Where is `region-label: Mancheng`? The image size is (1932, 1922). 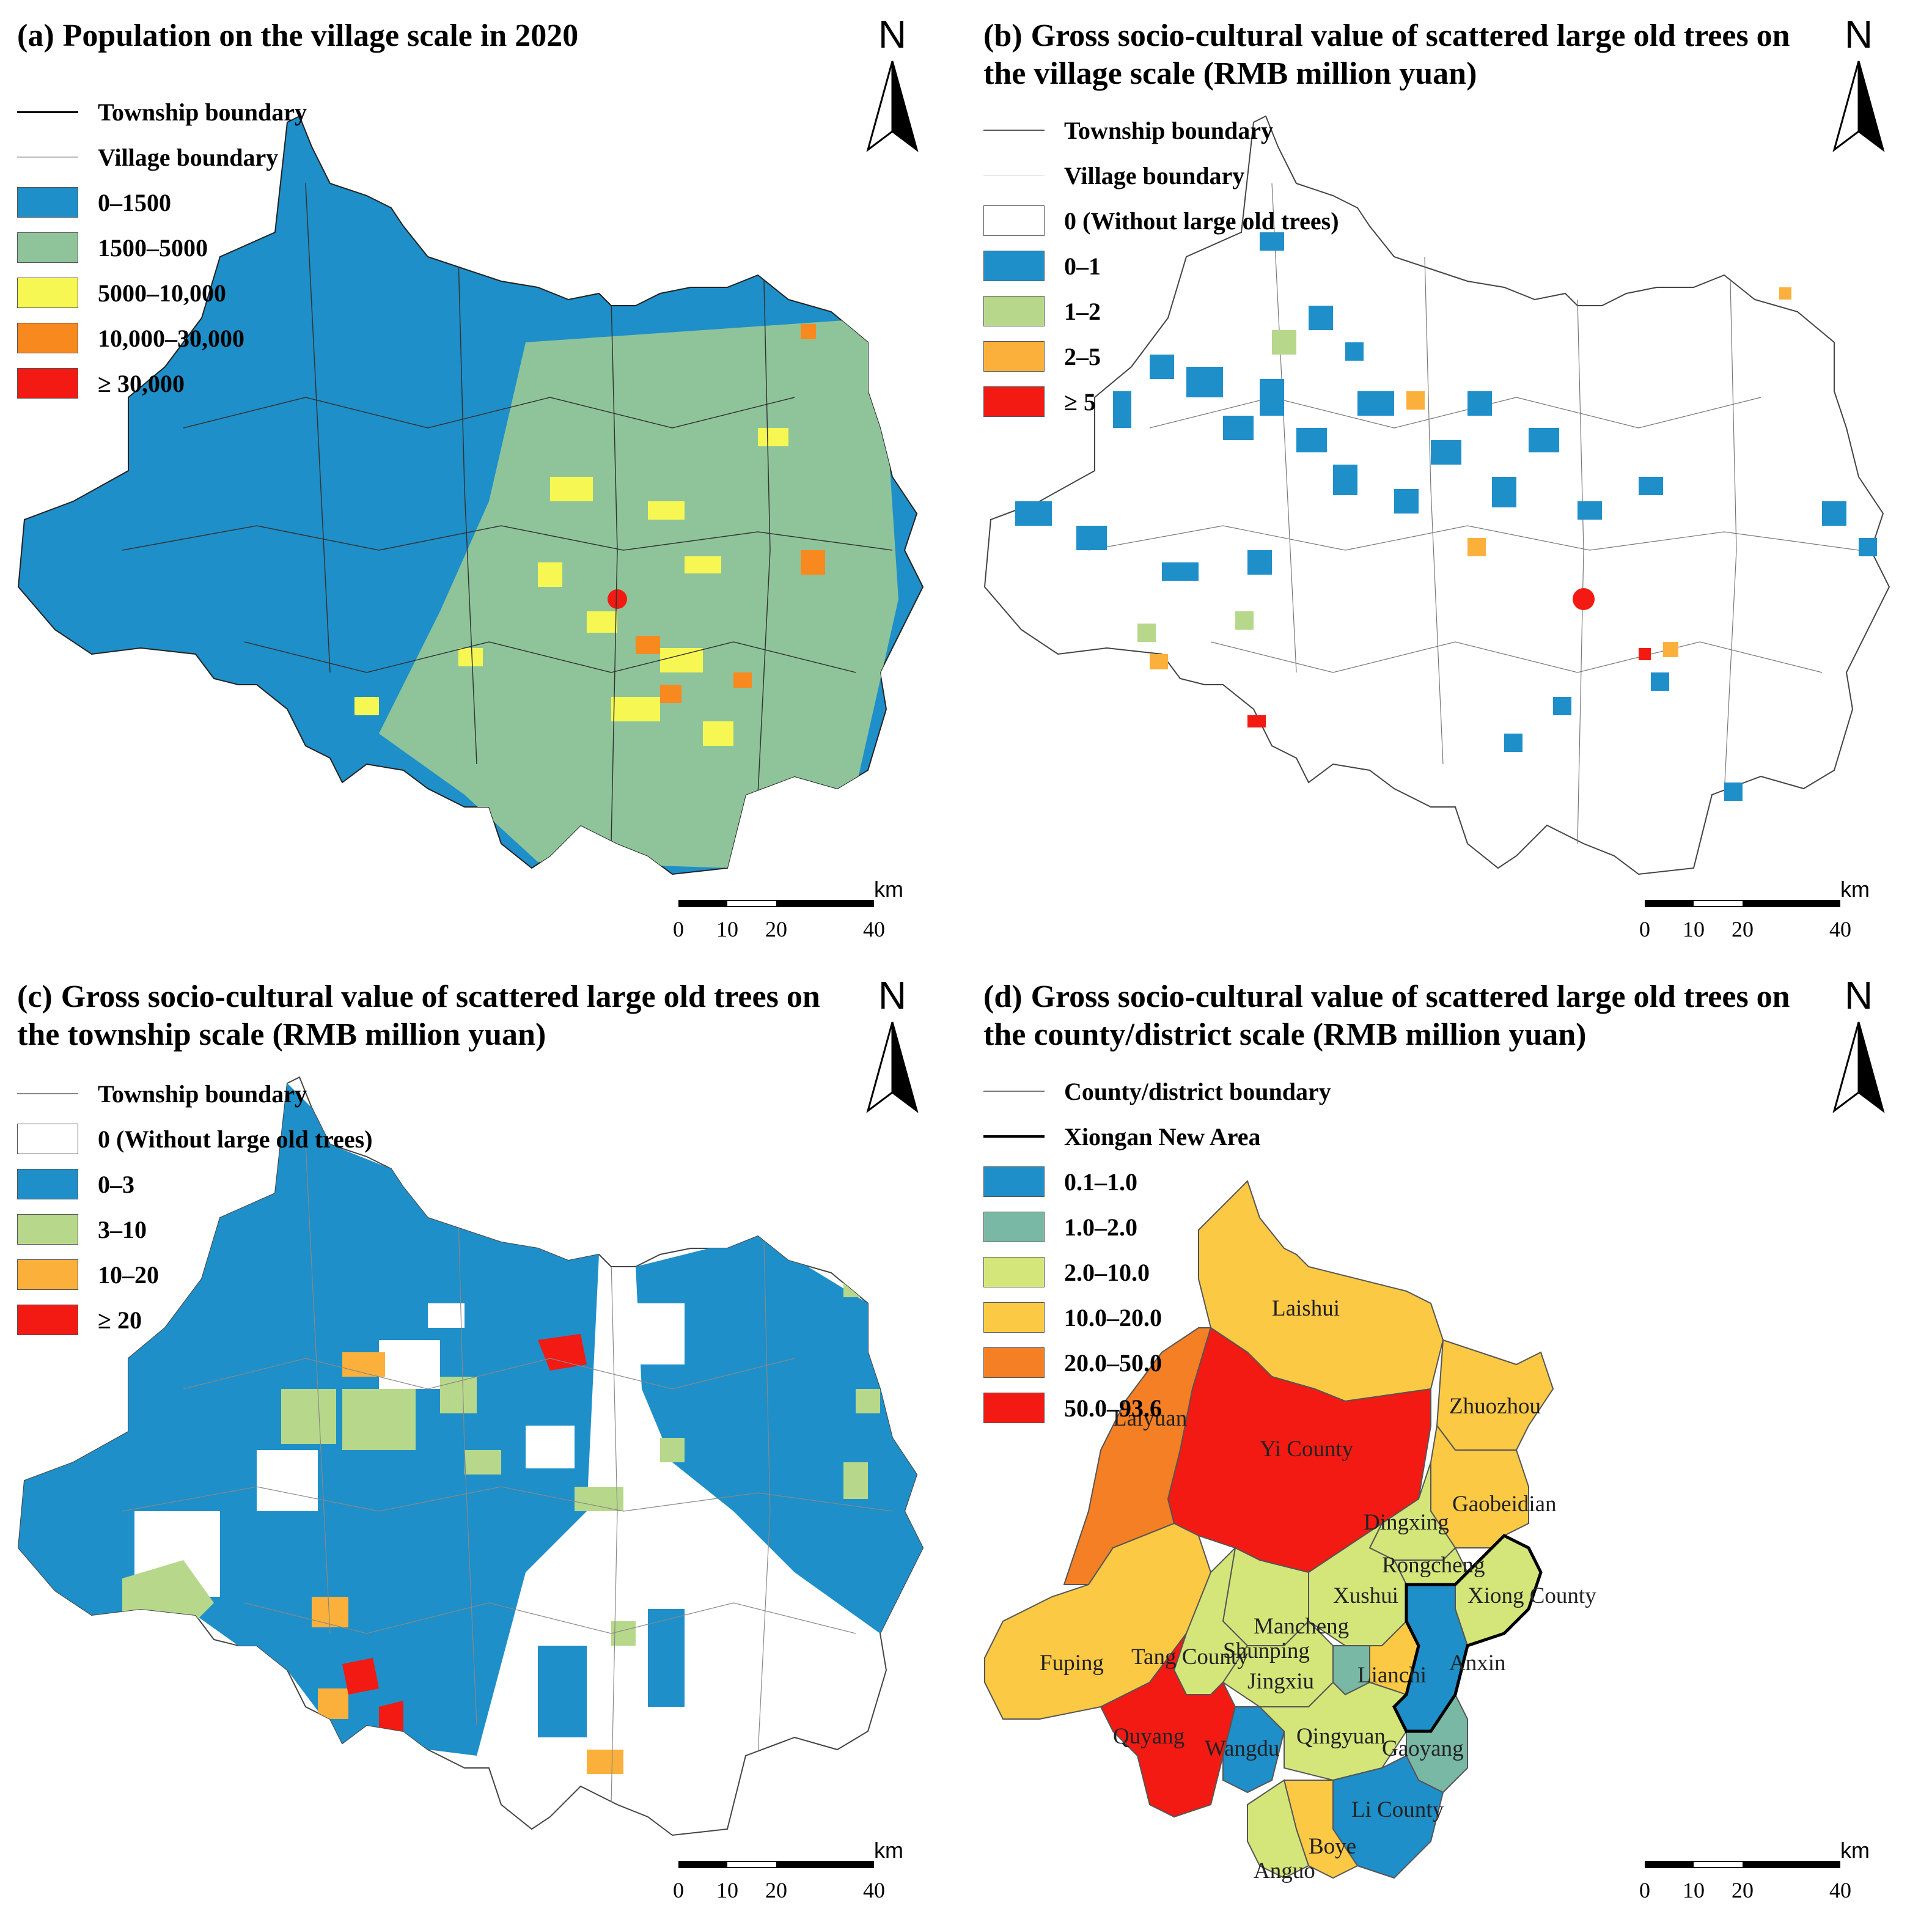
region-label: Mancheng is located at coordinates (1301, 1626).